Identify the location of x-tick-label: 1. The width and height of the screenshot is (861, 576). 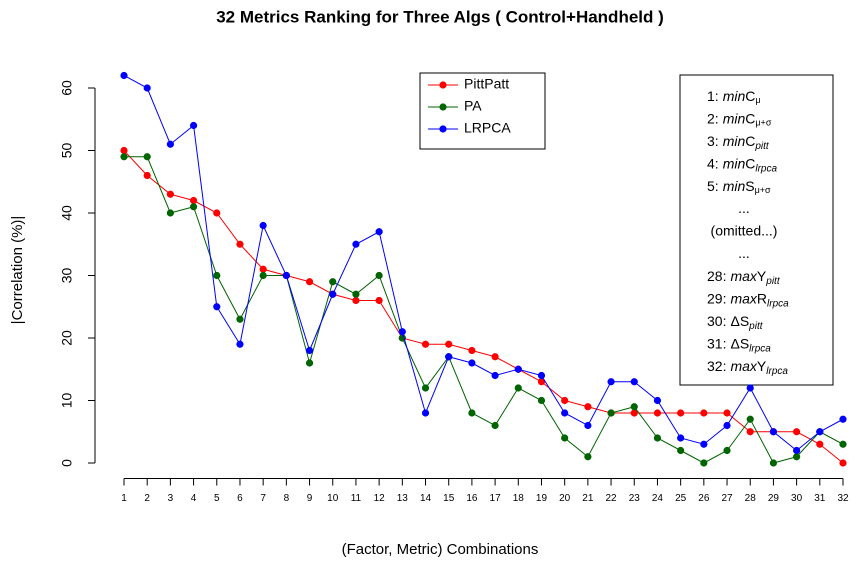
(124, 498).